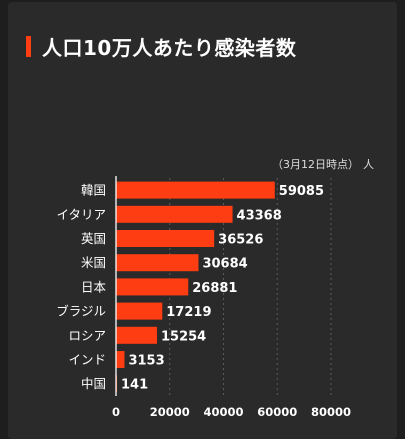 The image size is (405, 439). What do you see at coordinates (240, 240) in the screenshot?
I see `value-label-2: 36526` at bounding box center [240, 240].